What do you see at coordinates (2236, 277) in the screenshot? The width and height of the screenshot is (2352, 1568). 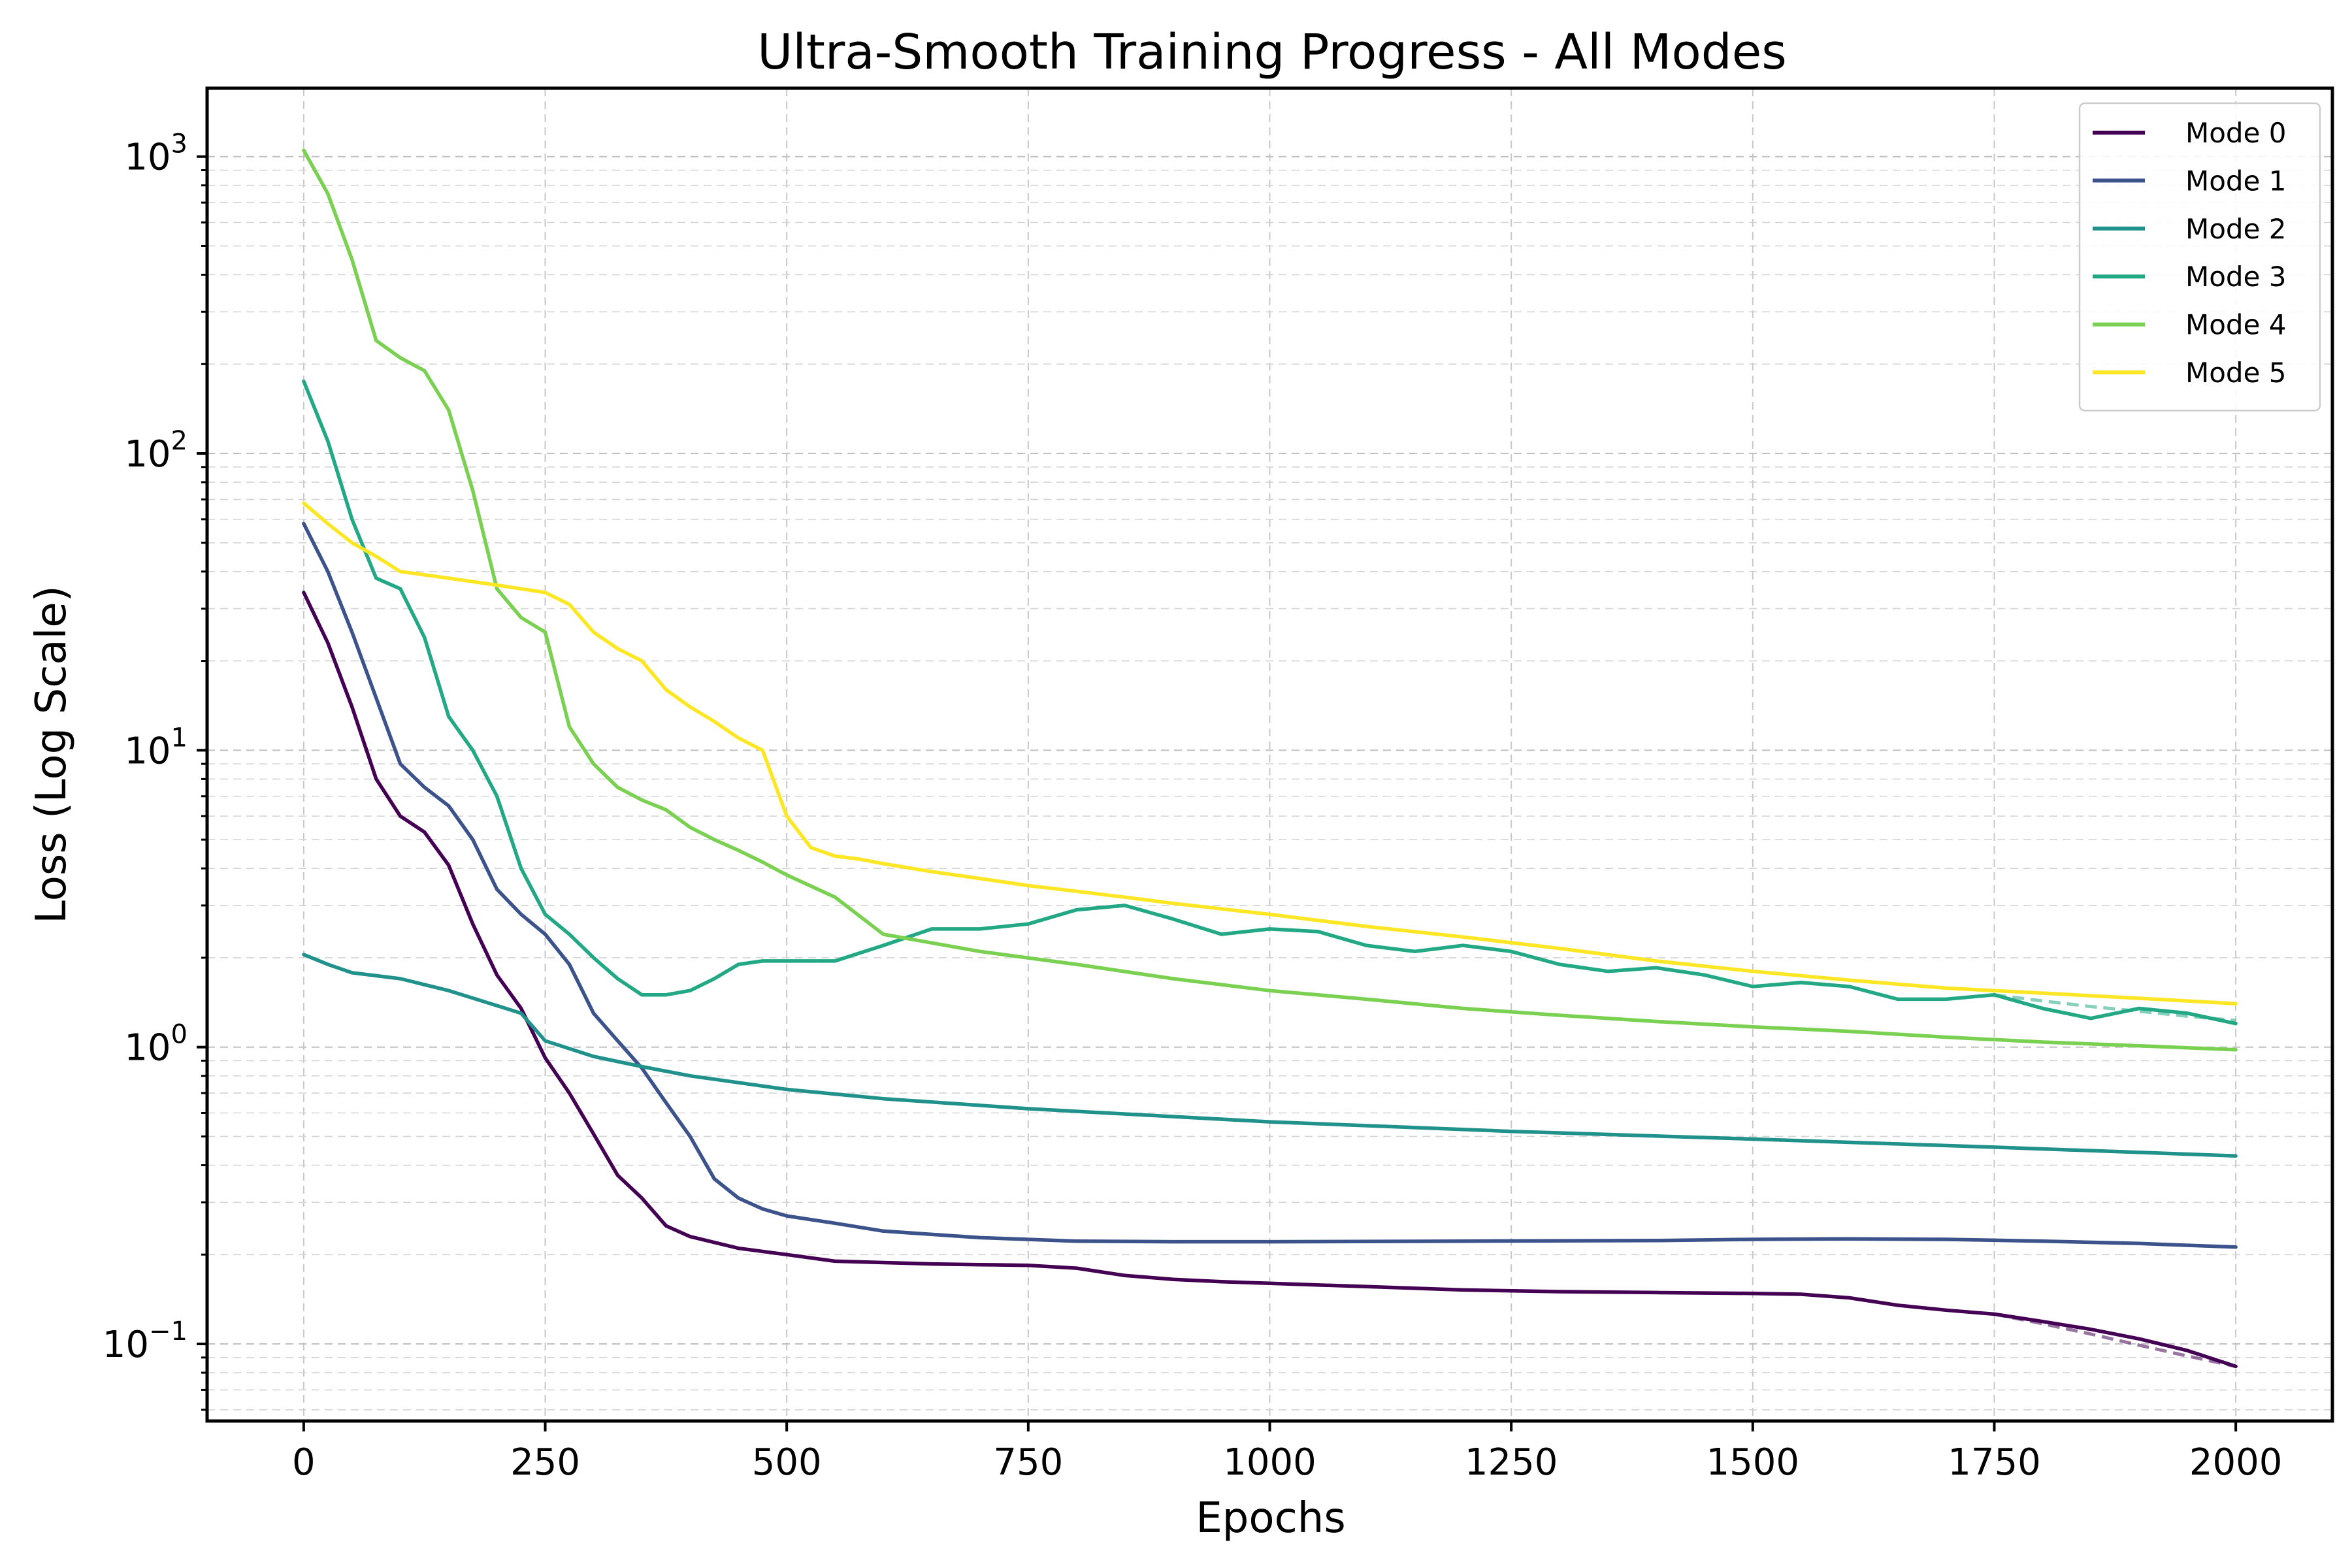 I see `legend-label-mode-3: Mode 3` at bounding box center [2236, 277].